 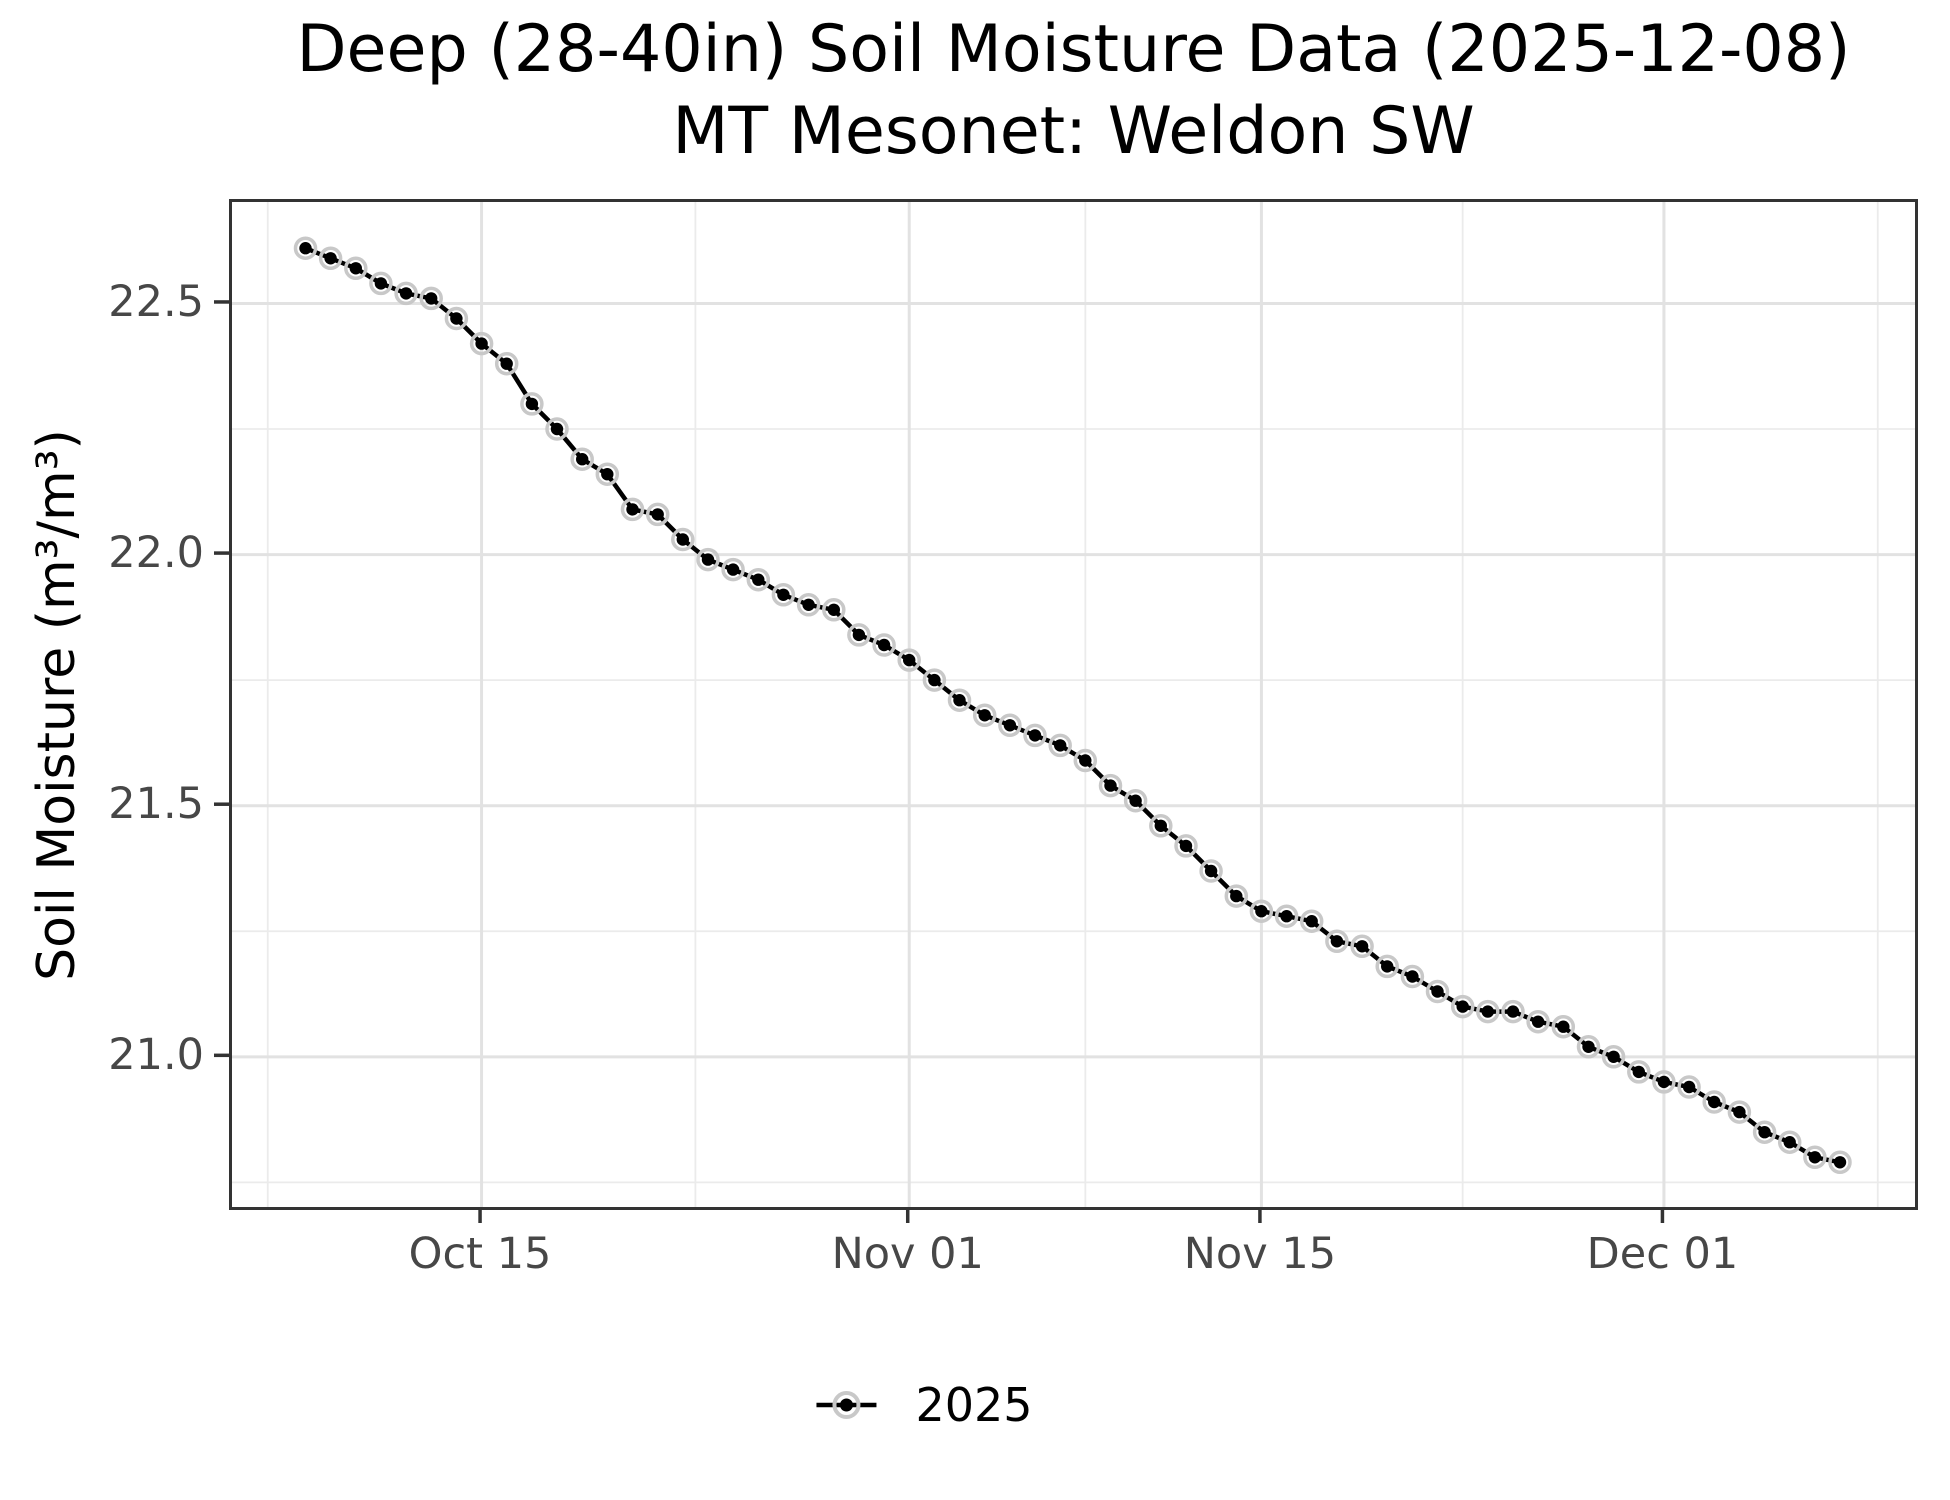 I want to click on chart-title-line2: MT Mesonet: Weldon SW, so click(x=1073, y=131).